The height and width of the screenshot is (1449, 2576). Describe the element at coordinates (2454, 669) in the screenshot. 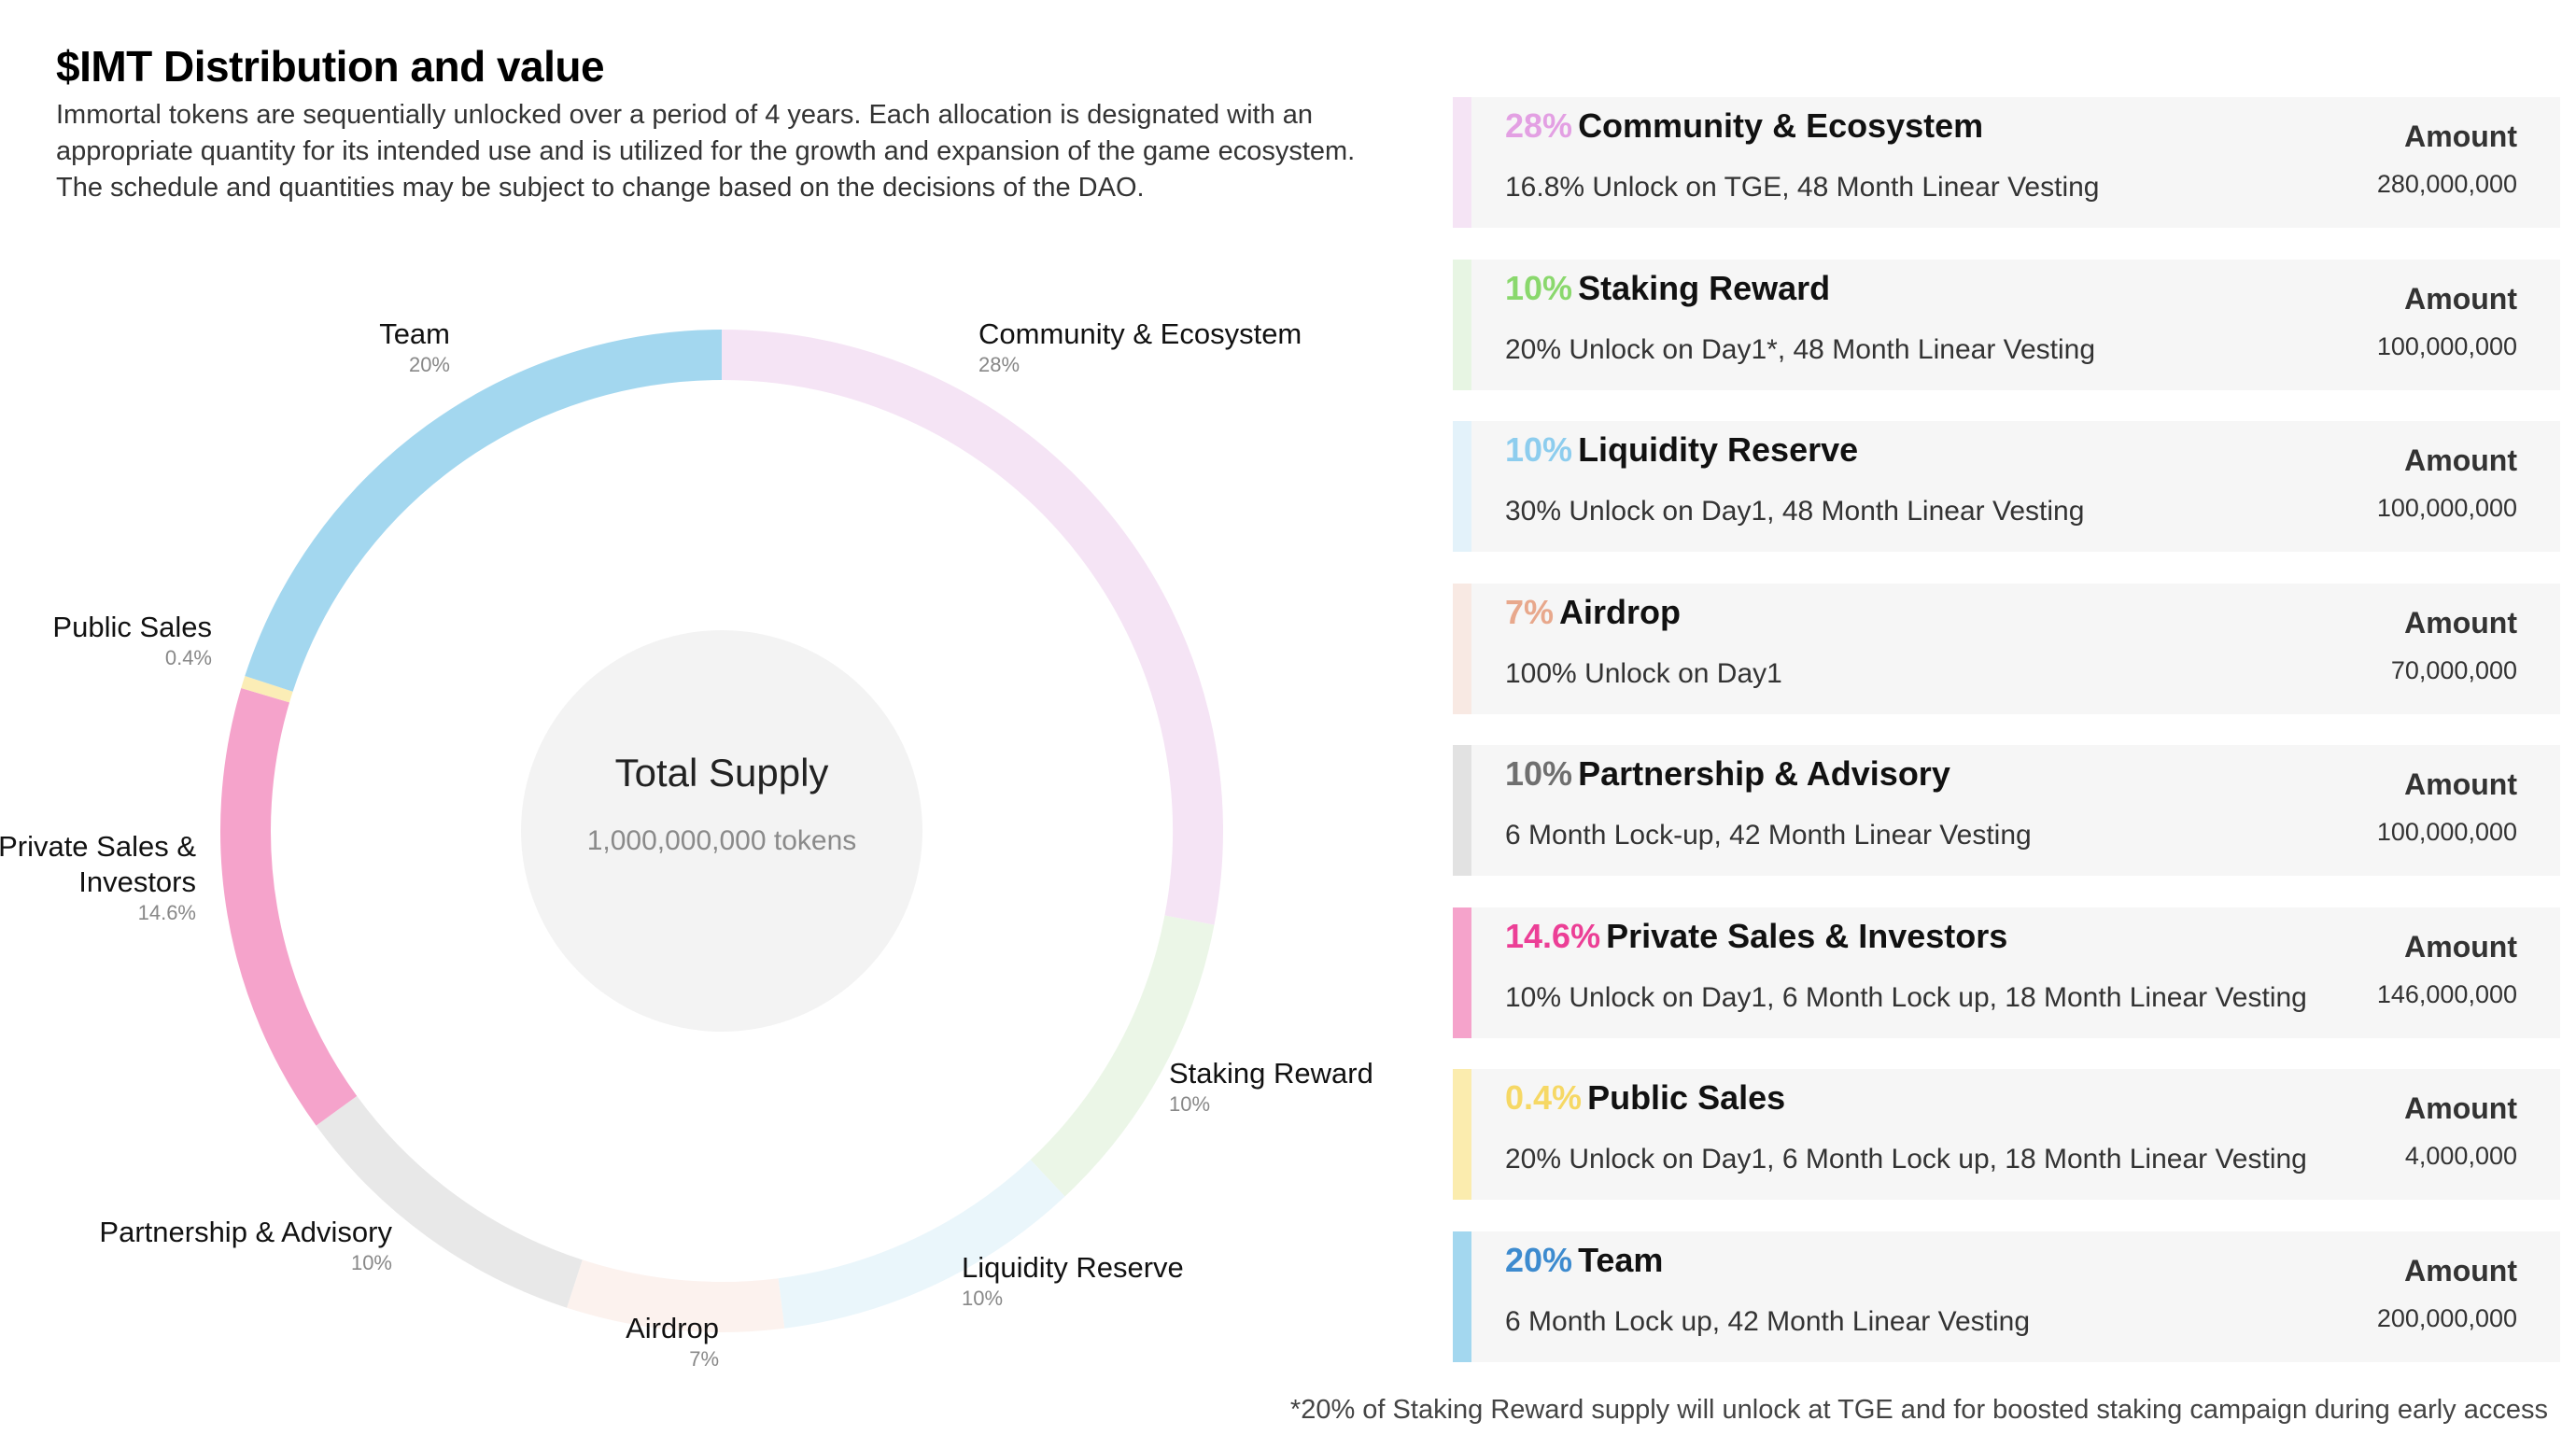

I see `card-amount-value: 70,000,000` at that location.